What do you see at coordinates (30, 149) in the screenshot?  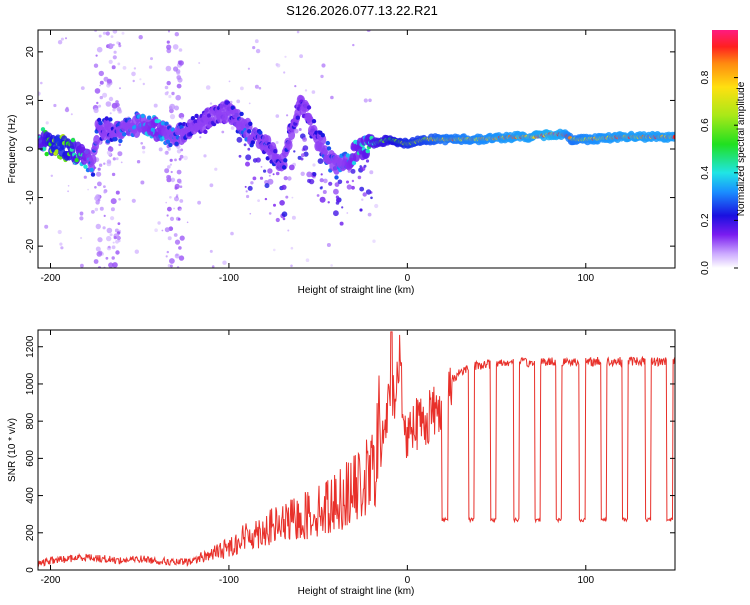 I see `y-tick-label: 0` at bounding box center [30, 149].